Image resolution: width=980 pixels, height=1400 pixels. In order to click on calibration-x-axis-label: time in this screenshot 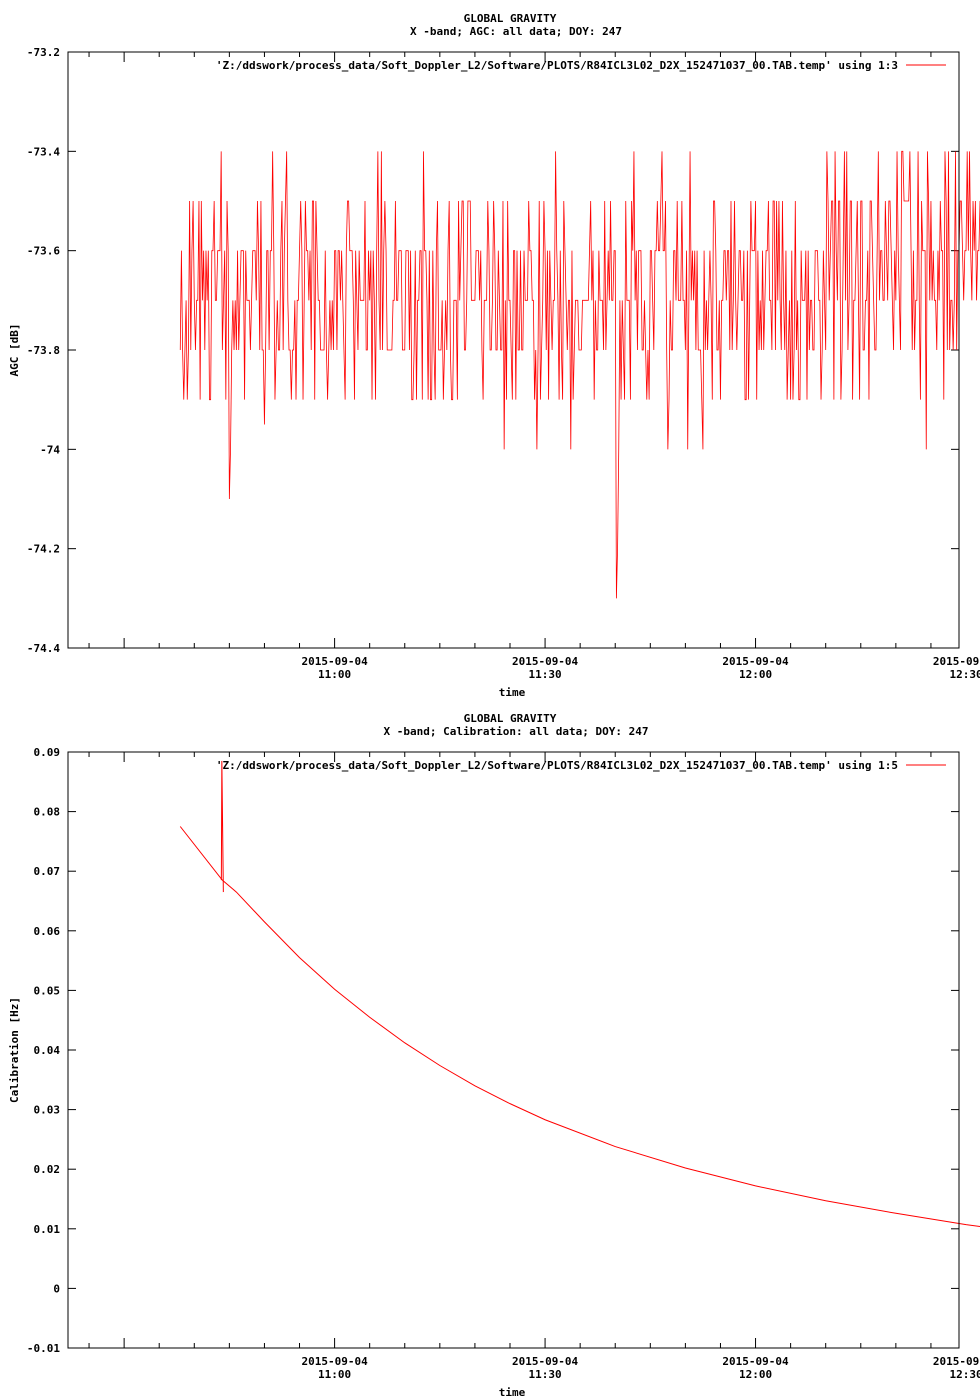, I will do `click(512, 1392)`.